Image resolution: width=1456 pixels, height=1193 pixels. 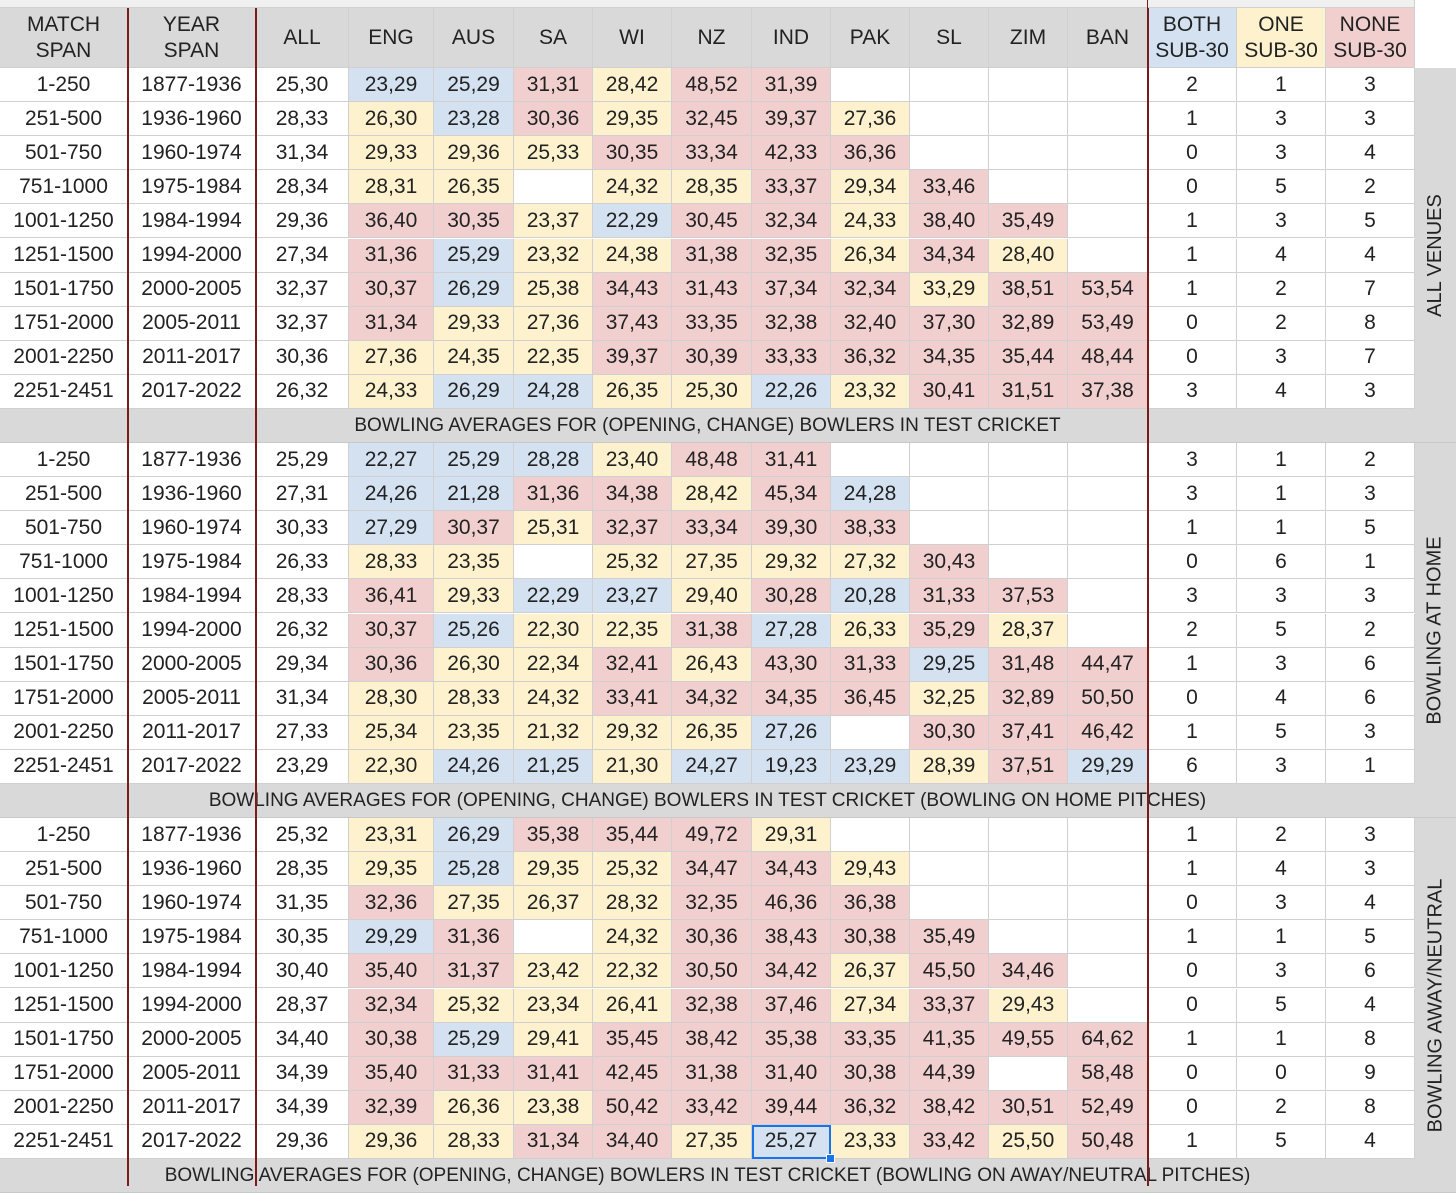 I want to click on cell-pak: 36,36, so click(x=870, y=153).